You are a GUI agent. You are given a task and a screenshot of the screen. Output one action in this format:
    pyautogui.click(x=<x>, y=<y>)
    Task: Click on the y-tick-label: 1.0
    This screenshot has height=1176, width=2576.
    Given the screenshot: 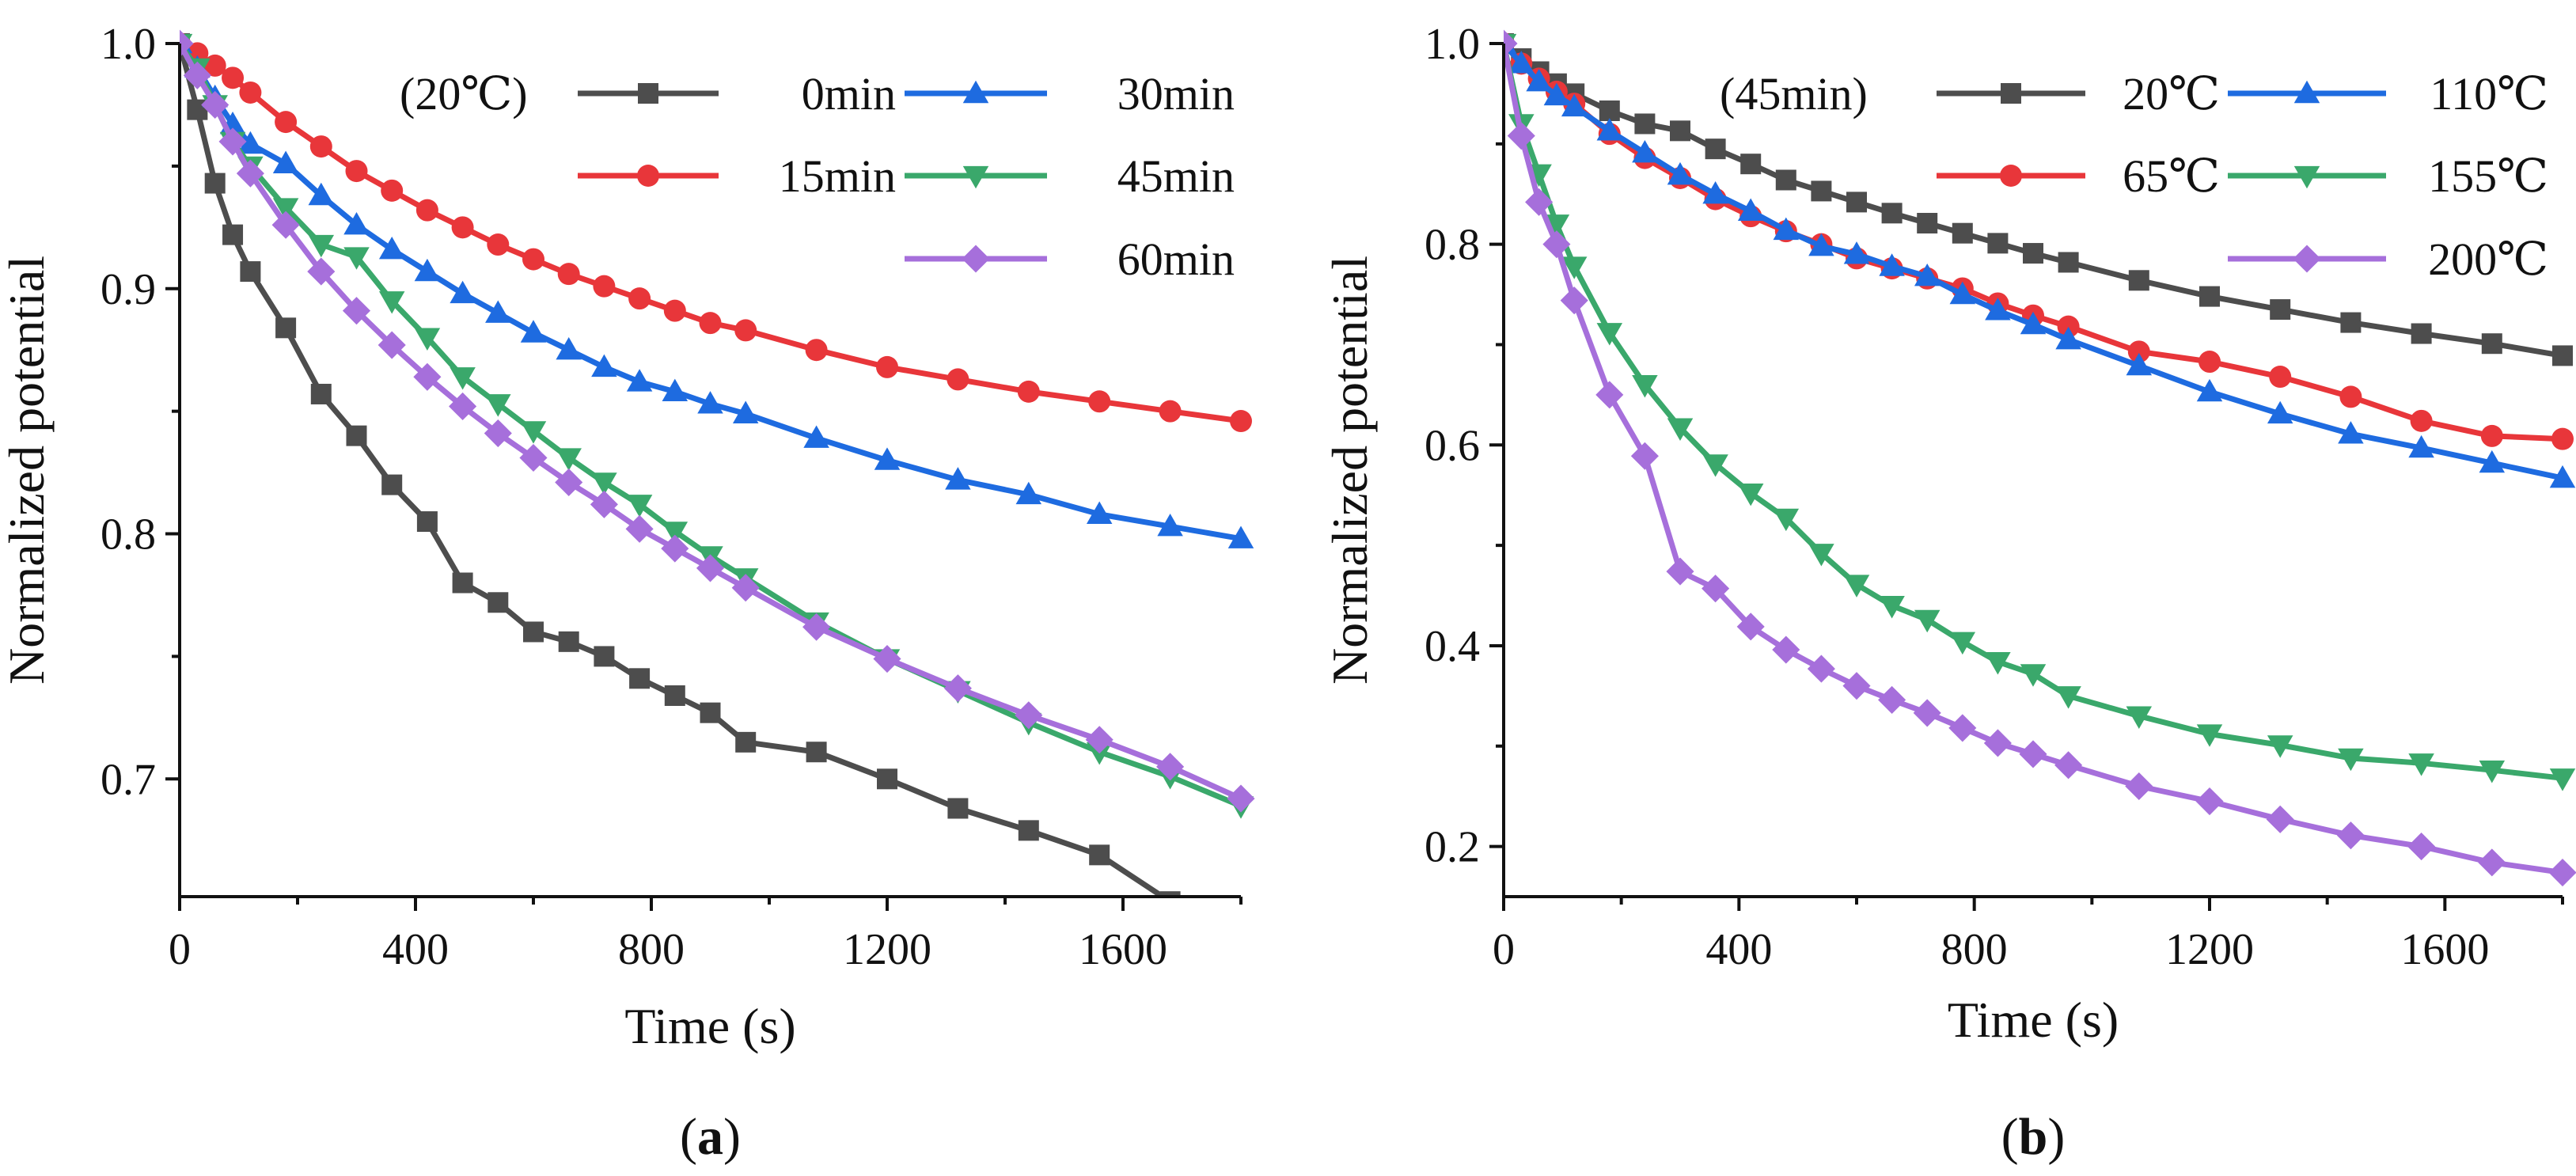 What is the action you would take?
    pyautogui.click(x=128, y=44)
    